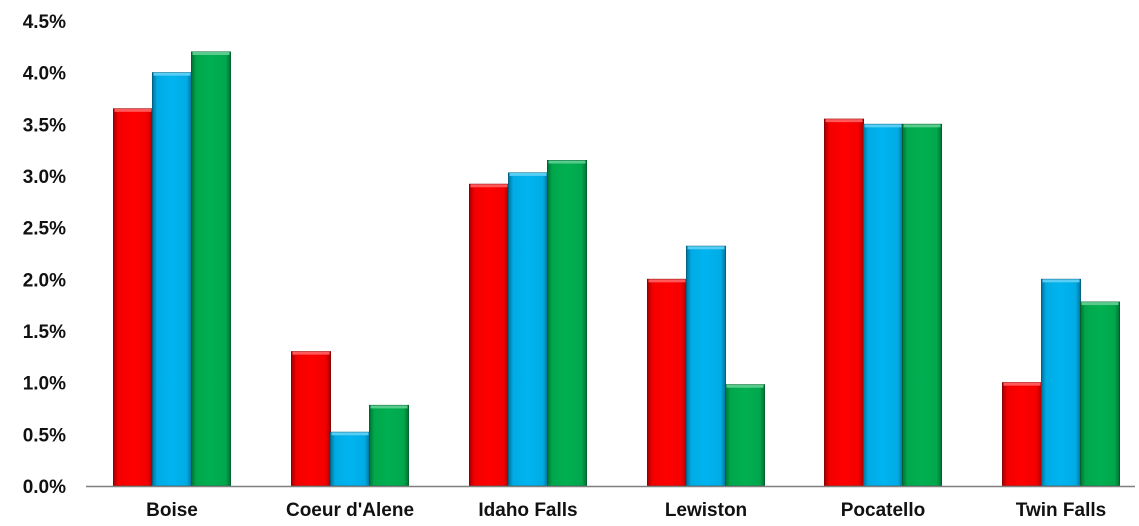 Image resolution: width=1139 pixels, height=526 pixels. Describe the element at coordinates (44, 125) in the screenshot. I see `y-tick-label: 3.5%` at that location.